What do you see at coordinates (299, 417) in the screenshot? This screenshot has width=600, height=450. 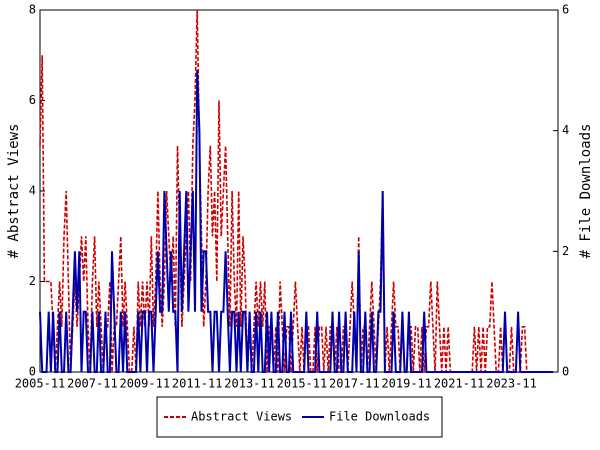 I see `legend` at bounding box center [299, 417].